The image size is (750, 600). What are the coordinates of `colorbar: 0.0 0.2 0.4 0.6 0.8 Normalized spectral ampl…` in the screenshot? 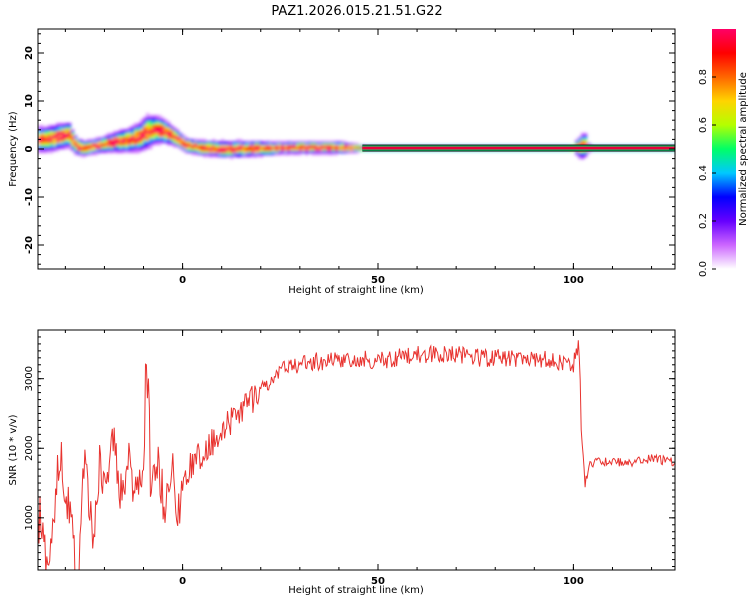 It's located at (723, 153).